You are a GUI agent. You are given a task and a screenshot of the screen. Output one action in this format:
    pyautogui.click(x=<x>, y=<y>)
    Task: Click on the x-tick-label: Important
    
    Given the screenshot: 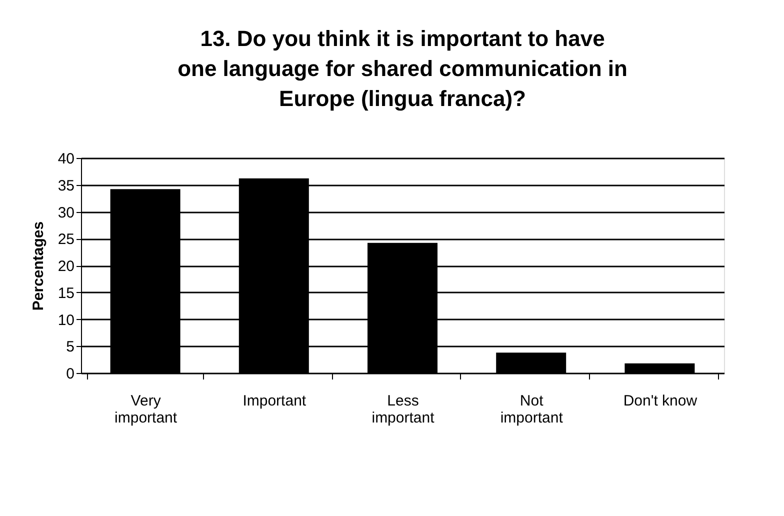 What is the action you would take?
    pyautogui.click(x=274, y=401)
    